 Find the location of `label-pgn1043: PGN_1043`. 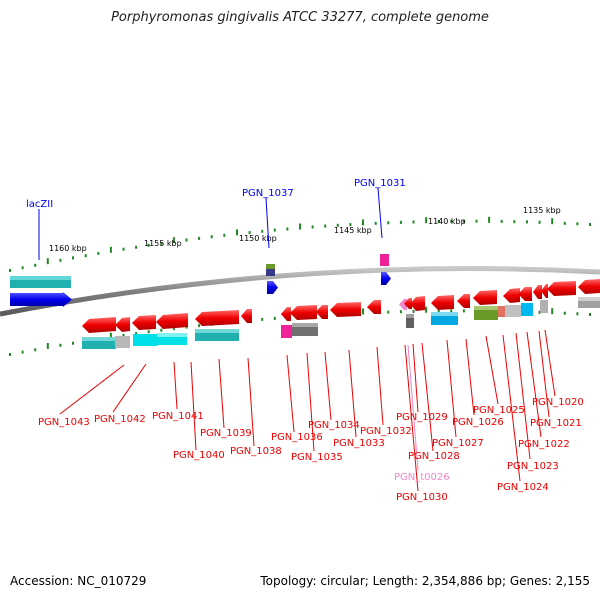

label-pgn1043: PGN_1043 is located at coordinates (64, 422).